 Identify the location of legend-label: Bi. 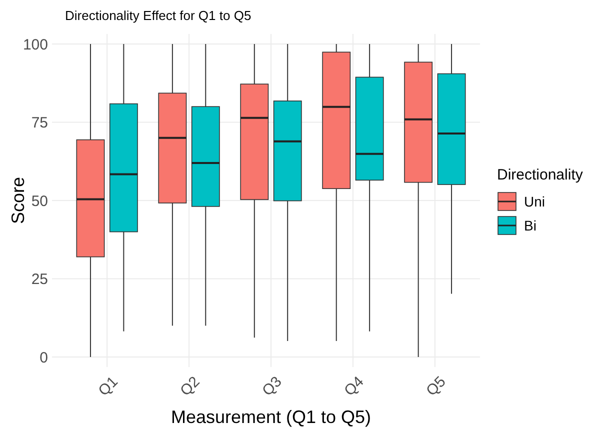
(530, 225).